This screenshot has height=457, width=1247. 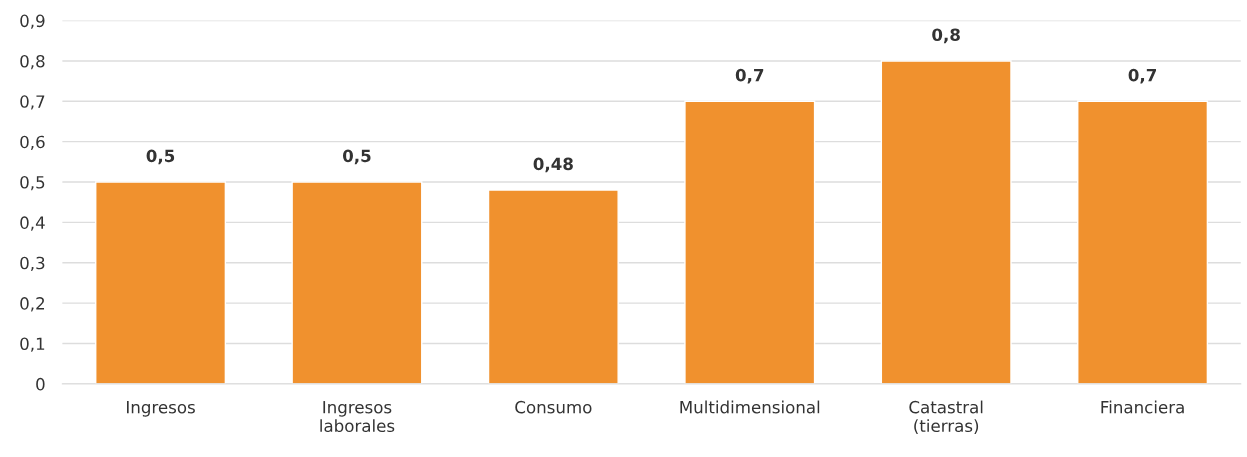 What do you see at coordinates (357, 417) in the screenshot?
I see `x-tick-label: Ingresos laborales` at bounding box center [357, 417].